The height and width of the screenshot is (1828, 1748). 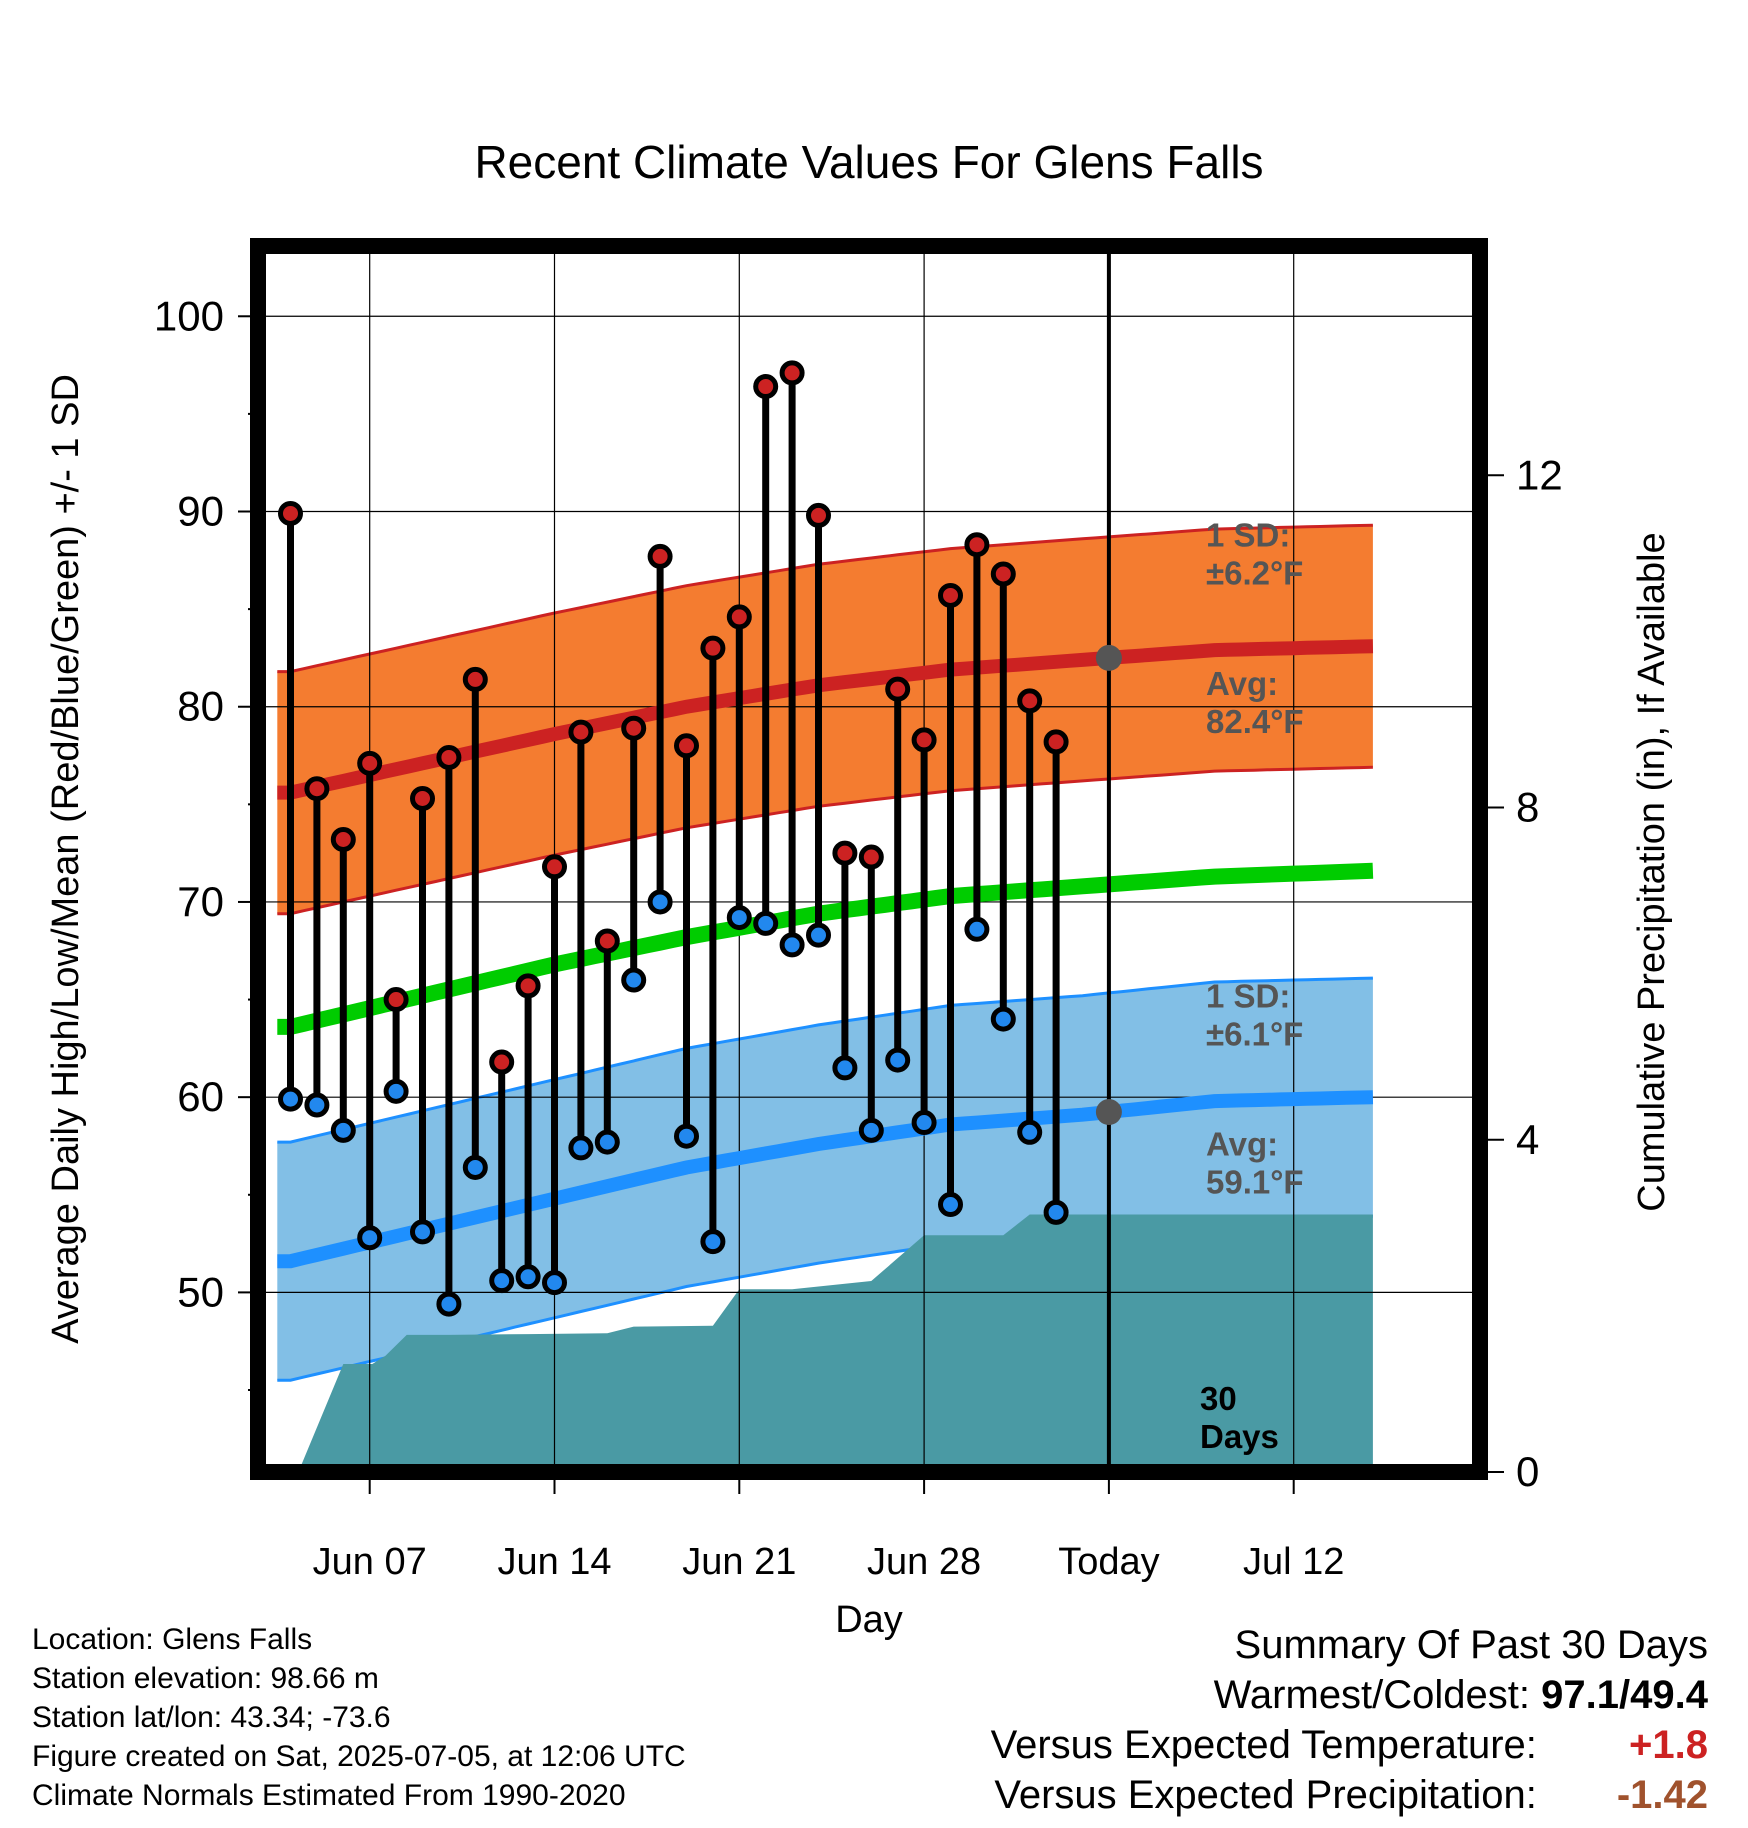 I want to click on y-tick-label: 60, so click(x=200, y=1096).